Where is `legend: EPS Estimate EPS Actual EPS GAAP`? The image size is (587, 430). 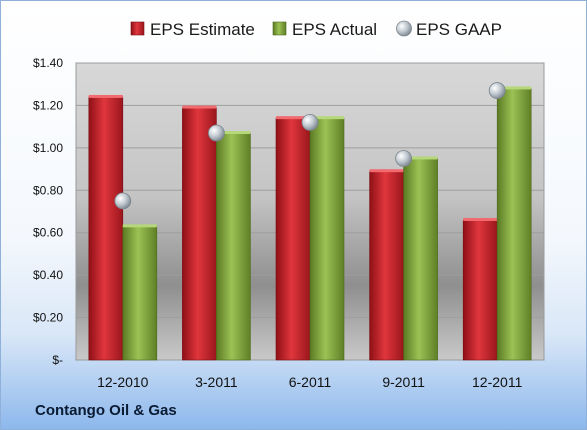
legend: EPS Estimate EPS Actual EPS GAAP is located at coordinates (316, 29).